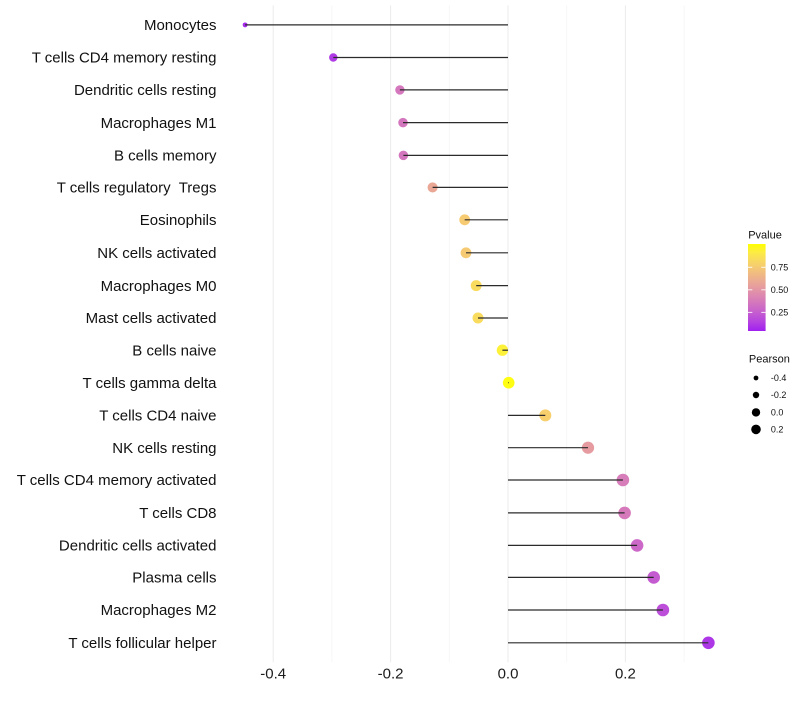  What do you see at coordinates (157, 416) in the screenshot?
I see `svg-text: T cells CD4 naive` at bounding box center [157, 416].